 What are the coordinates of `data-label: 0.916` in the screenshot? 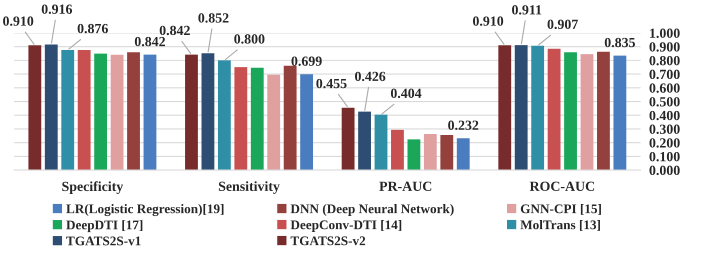 It's located at (57, 9).